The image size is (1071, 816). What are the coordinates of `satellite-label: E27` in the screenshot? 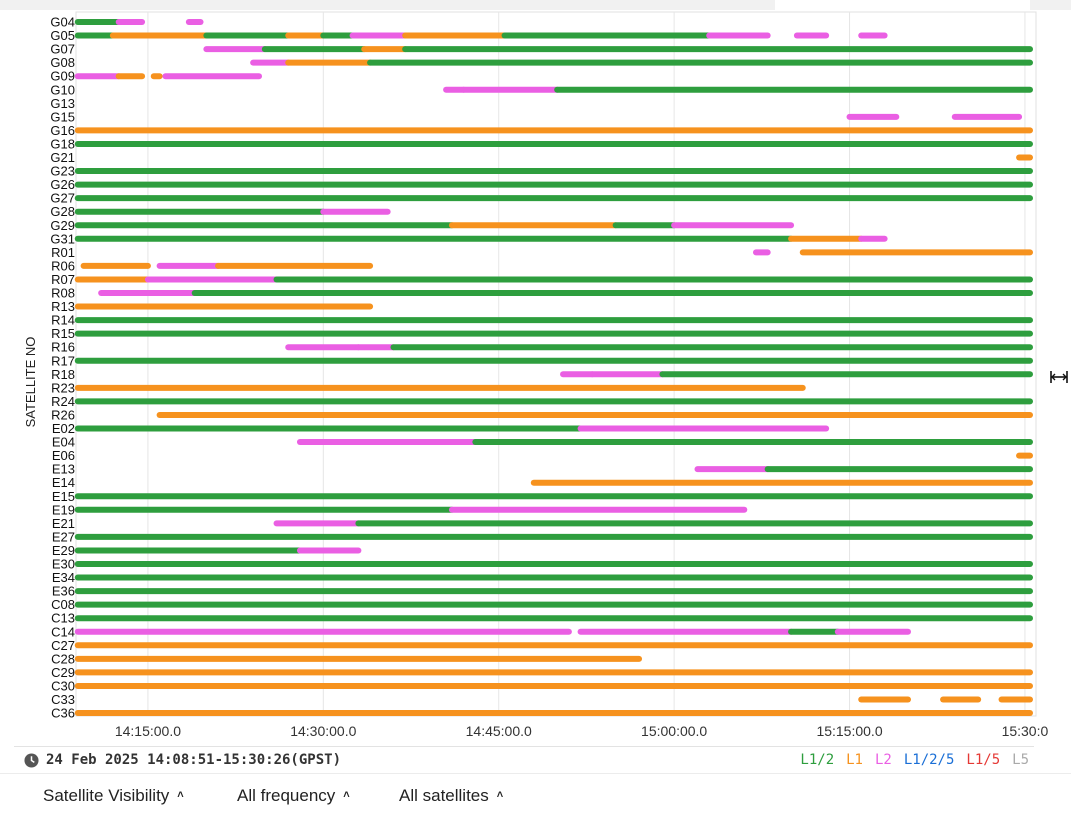 It's located at (63, 536).